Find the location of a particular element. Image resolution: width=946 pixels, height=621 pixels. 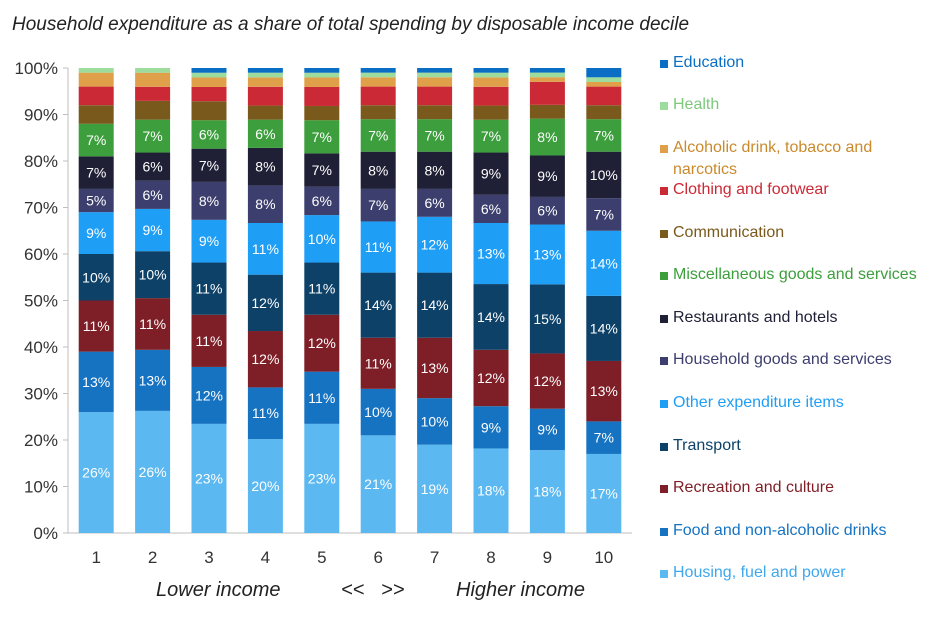

y-tick-label: 80% is located at coordinates (41, 161).